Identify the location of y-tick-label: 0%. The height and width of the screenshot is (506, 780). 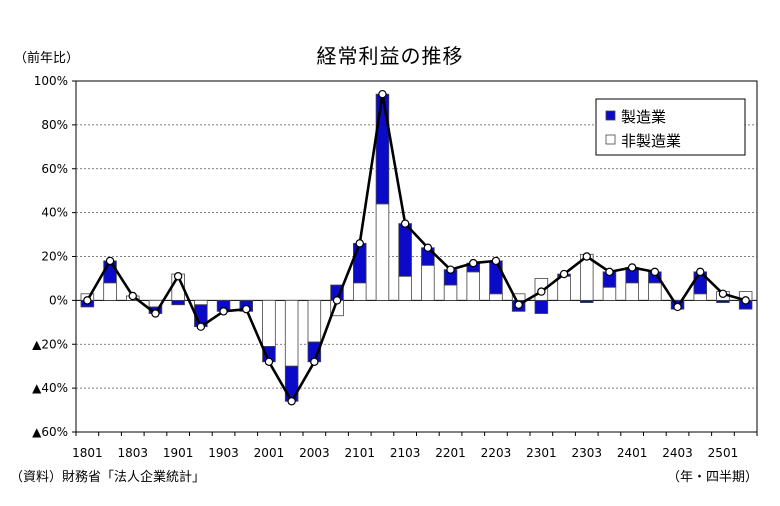
(58, 300).